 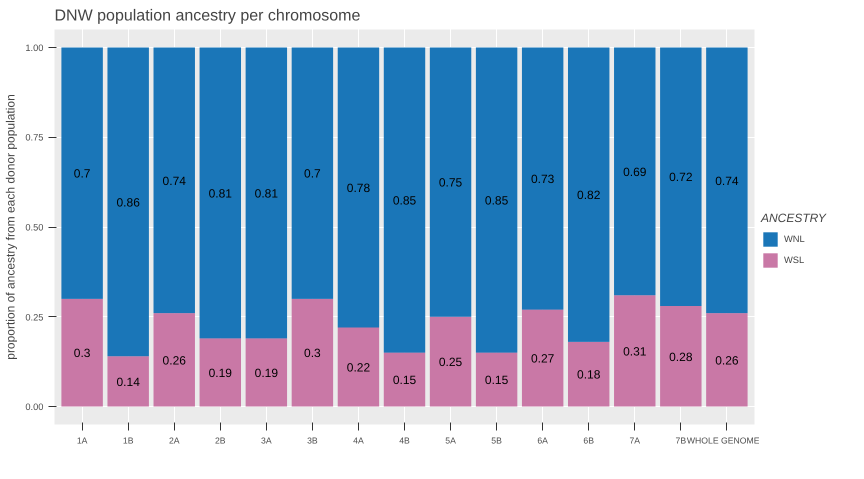 I want to click on data-label: 0.69, so click(x=635, y=171).